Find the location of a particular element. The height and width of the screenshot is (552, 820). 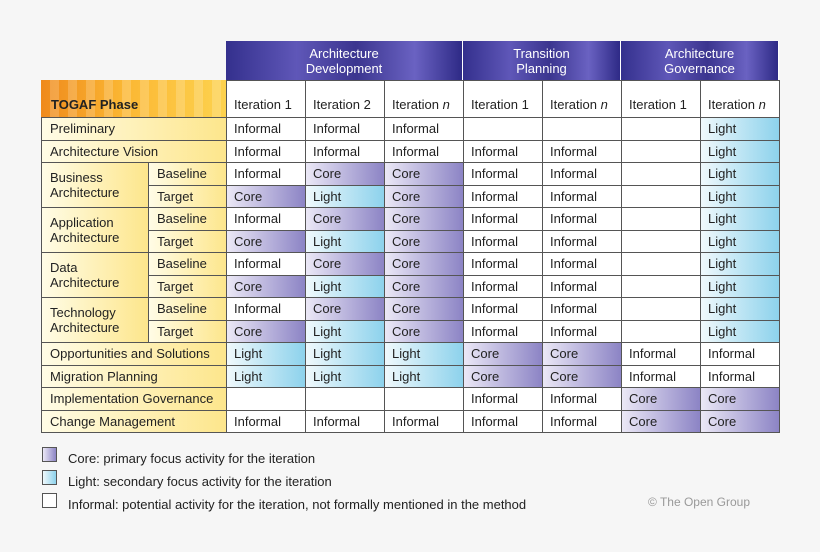

phase-label: Technology Architecture is located at coordinates (94, 319).